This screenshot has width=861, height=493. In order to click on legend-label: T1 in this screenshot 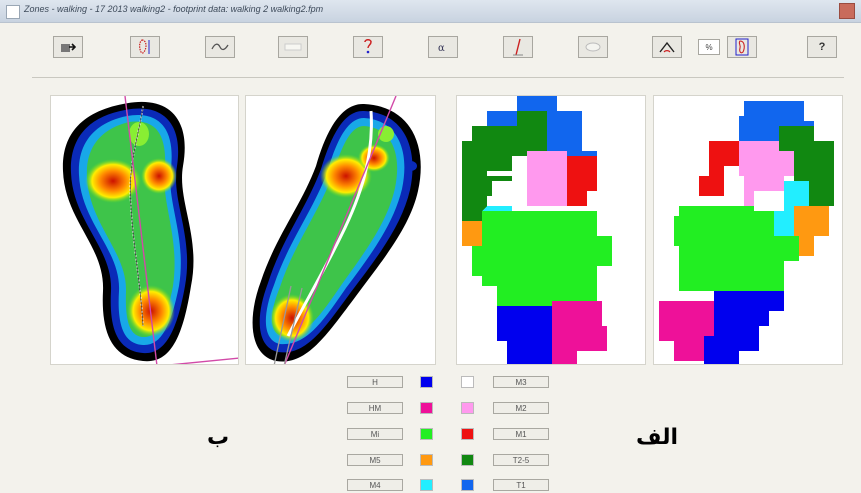, I will do `click(521, 485)`.